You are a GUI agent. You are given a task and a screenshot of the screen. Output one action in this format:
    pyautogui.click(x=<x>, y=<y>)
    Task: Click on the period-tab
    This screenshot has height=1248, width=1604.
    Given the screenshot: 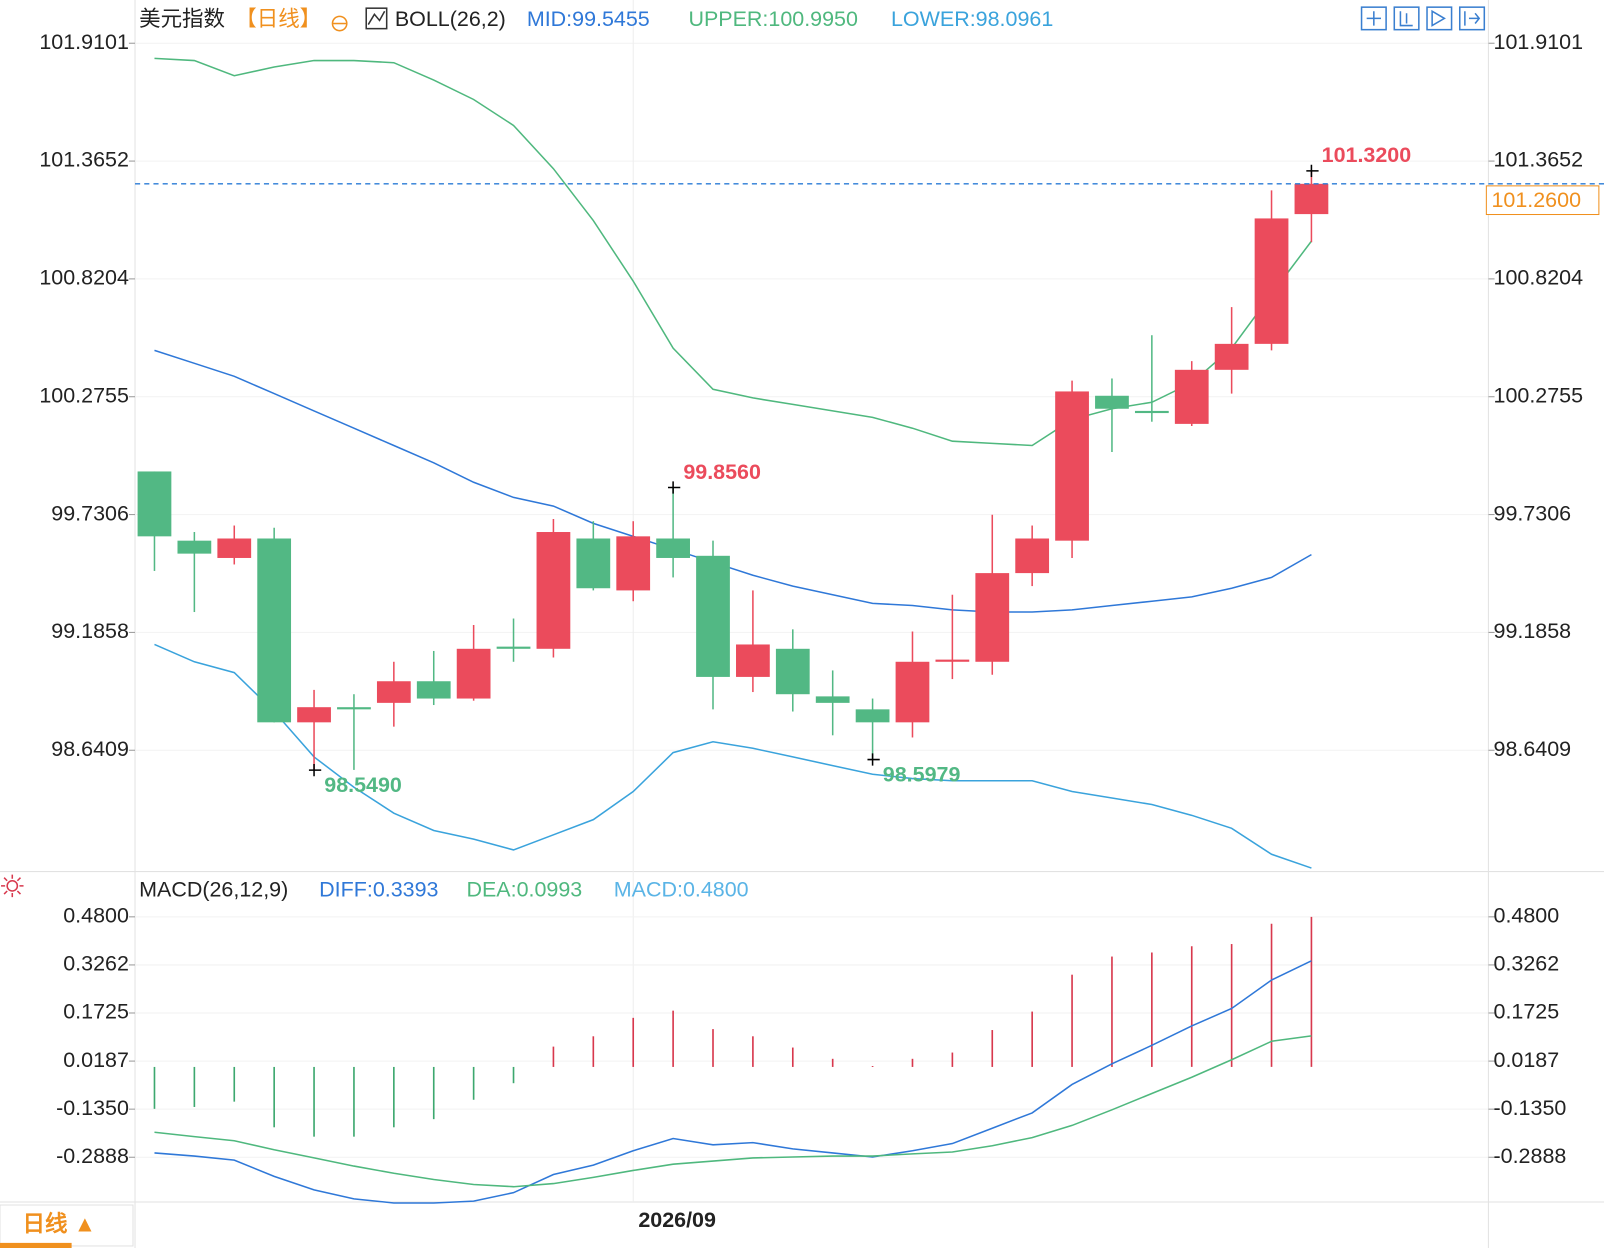 What is the action you would take?
    pyautogui.click(x=67, y=1225)
    